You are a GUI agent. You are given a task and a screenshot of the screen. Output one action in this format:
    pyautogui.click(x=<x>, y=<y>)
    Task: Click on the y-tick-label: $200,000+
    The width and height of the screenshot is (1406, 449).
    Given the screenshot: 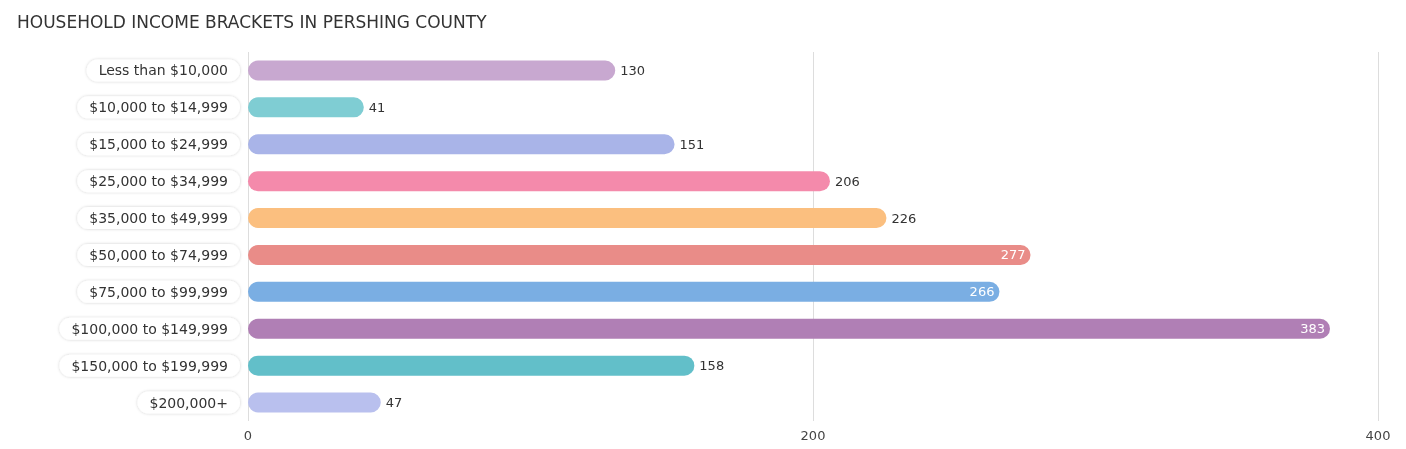 What is the action you would take?
    pyautogui.click(x=188, y=402)
    